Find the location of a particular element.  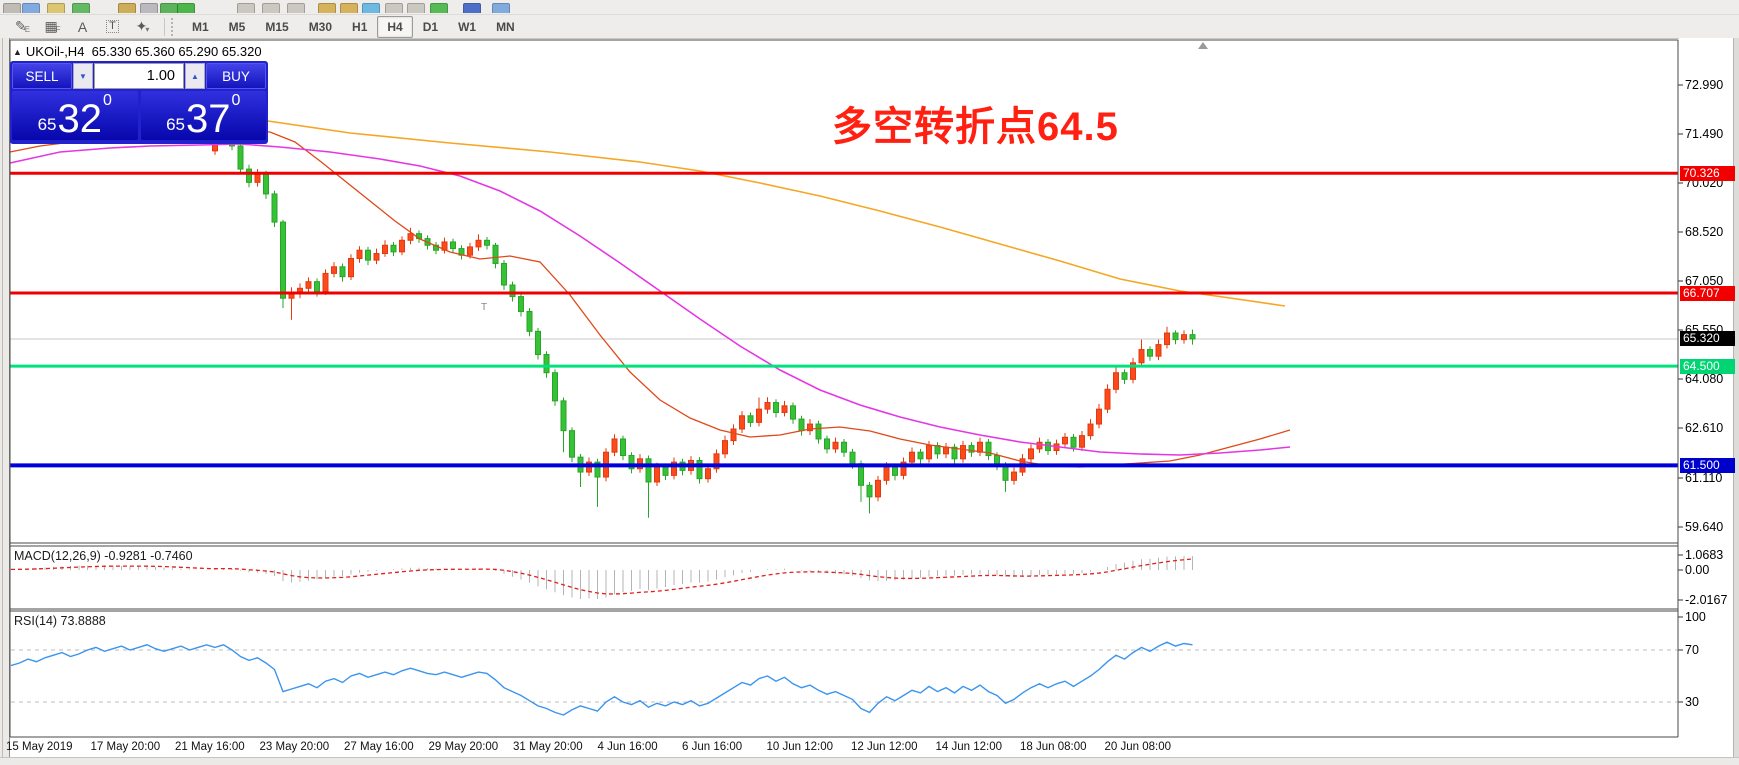

top-toolbar-clipped is located at coordinates (869, 7).